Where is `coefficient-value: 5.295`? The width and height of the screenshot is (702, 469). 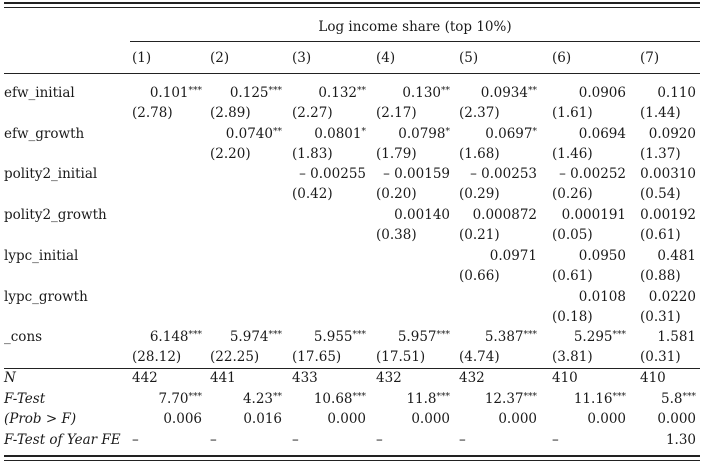 coefficient-value: 5.295 is located at coordinates (593, 337).